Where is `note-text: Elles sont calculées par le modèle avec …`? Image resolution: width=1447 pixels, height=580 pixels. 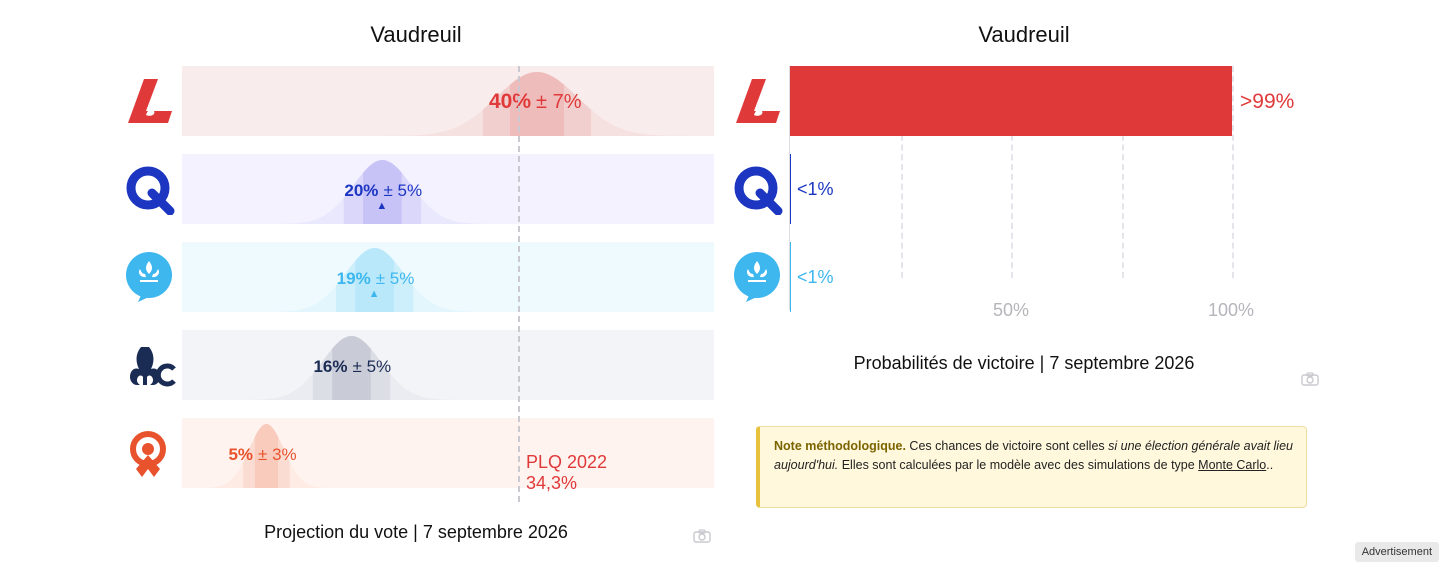
note-text: Elles sont calculées par le modèle avec … is located at coordinates (1018, 465).